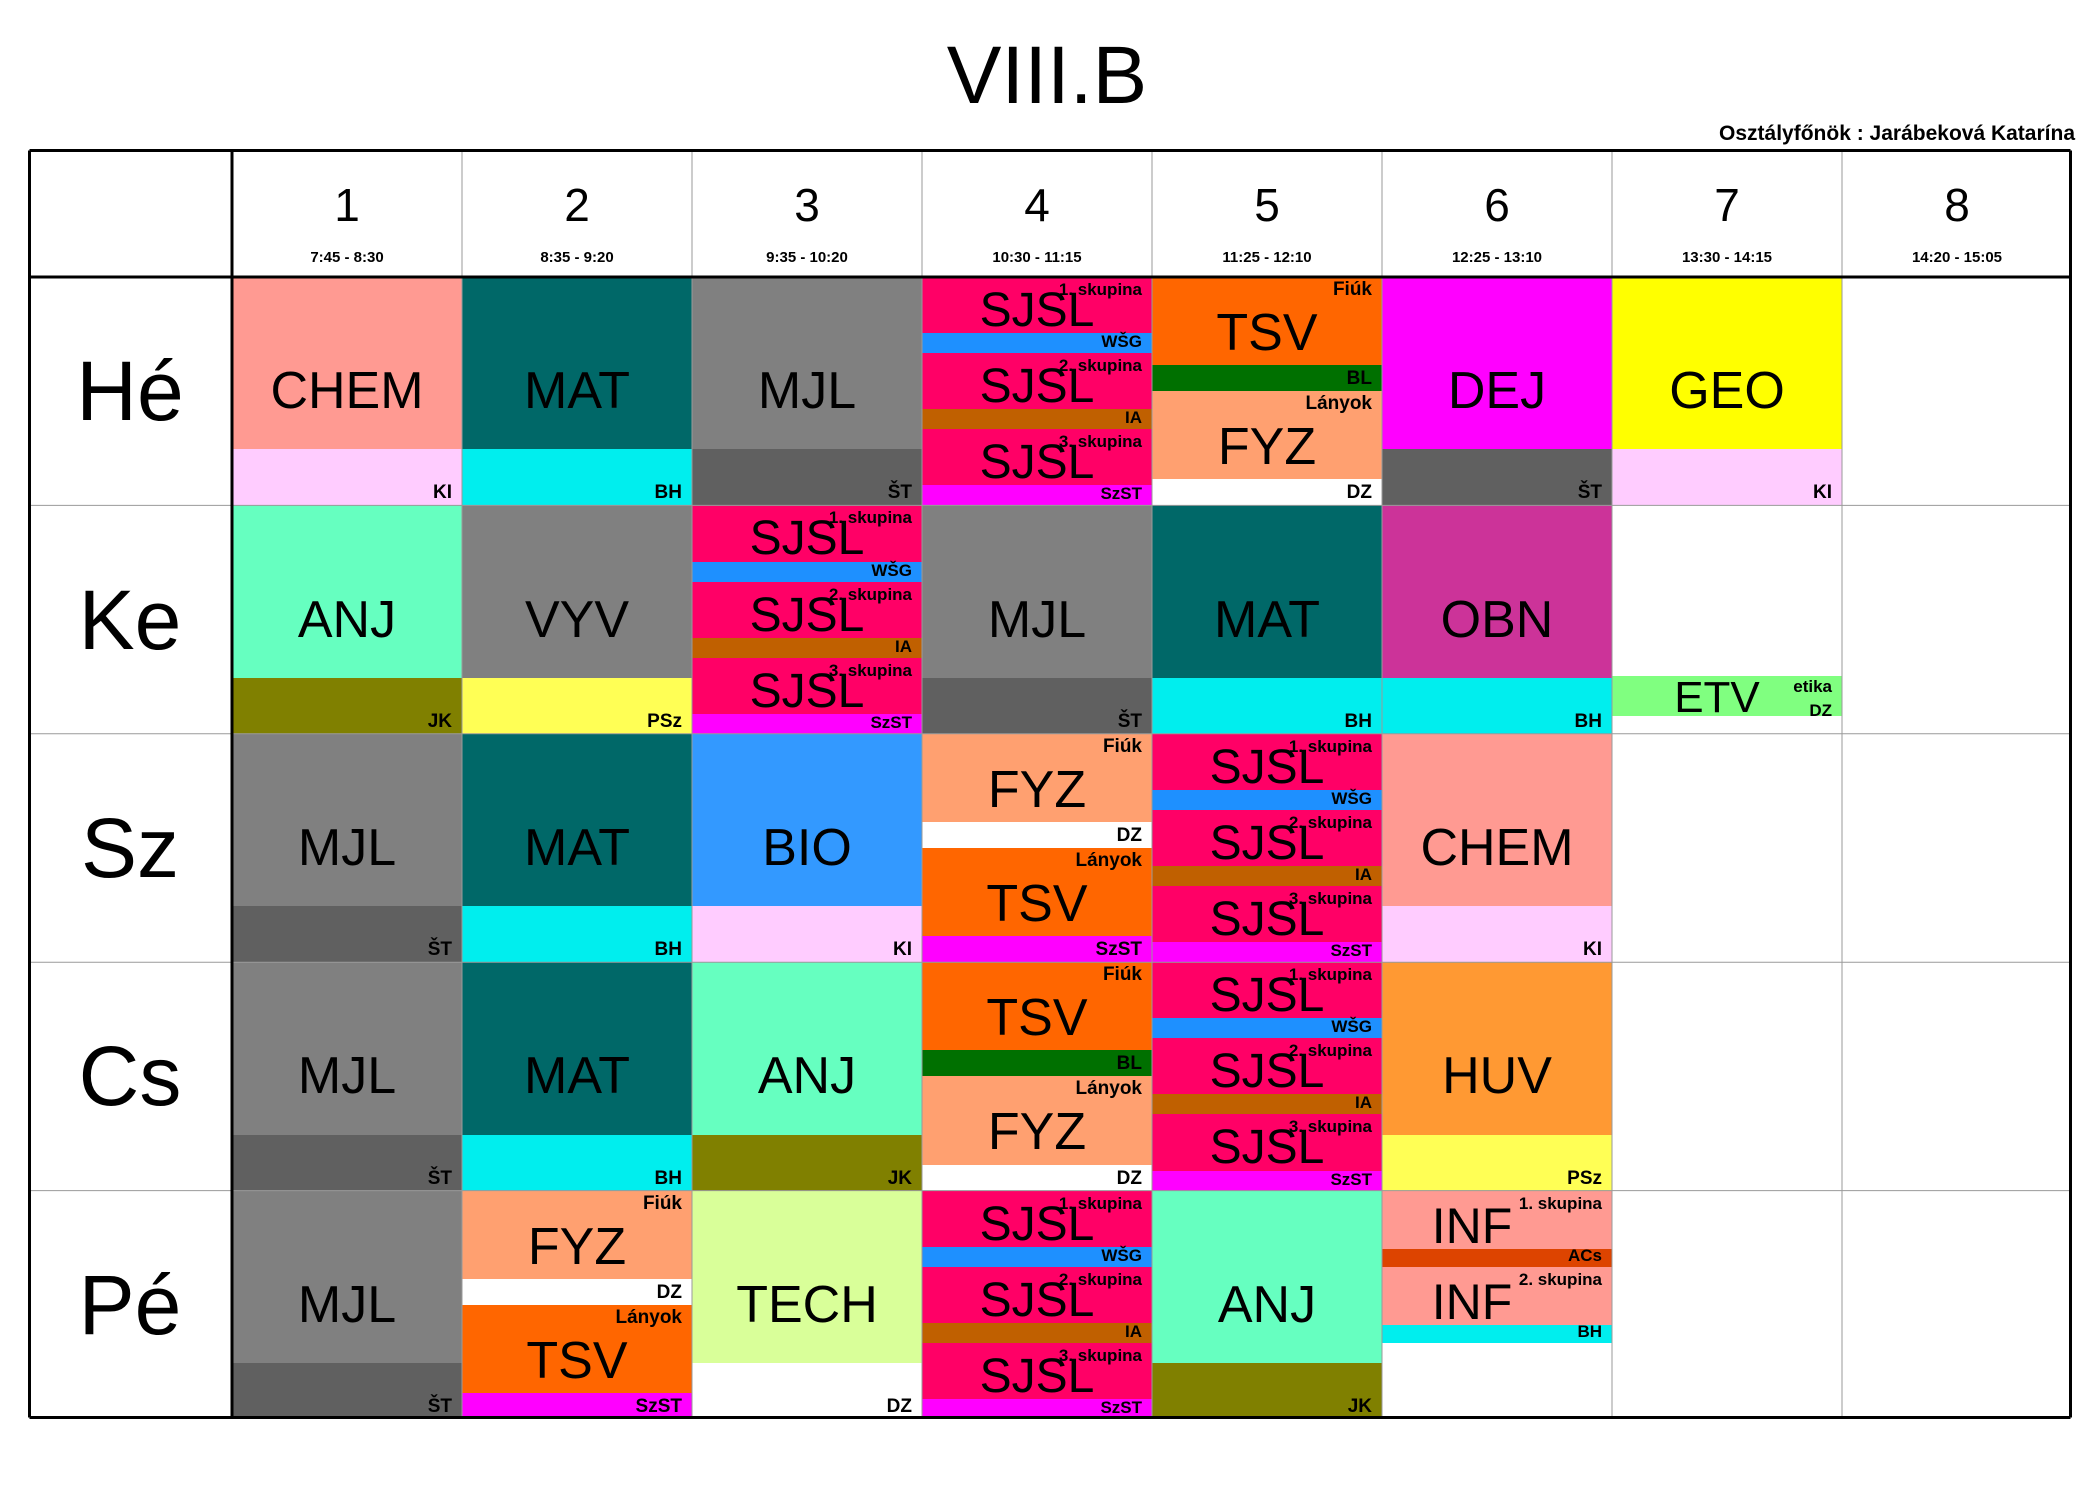 The height and width of the screenshot is (1489, 2094). What do you see at coordinates (1497, 619) in the screenshot?
I see `subject-name: OBN` at bounding box center [1497, 619].